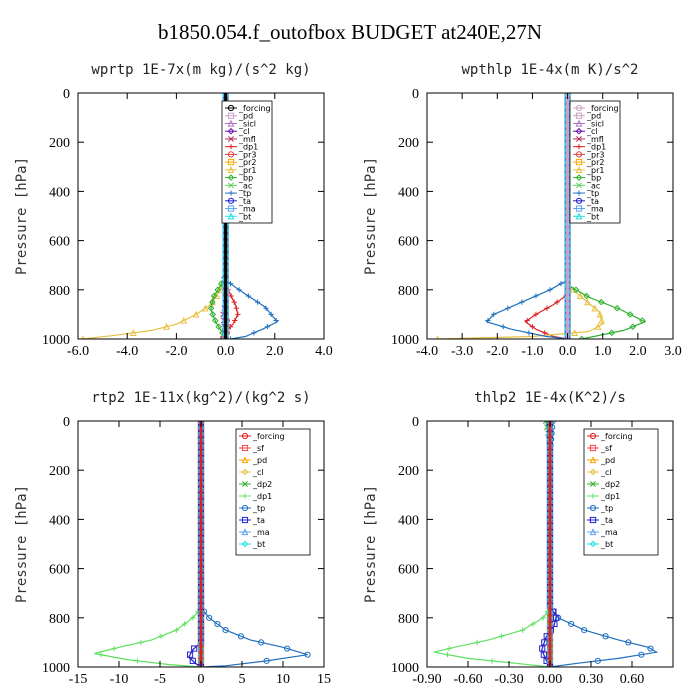 This screenshot has height=700, width=700. What do you see at coordinates (201, 679) in the screenshot?
I see `x-tick-label: 0` at bounding box center [201, 679].